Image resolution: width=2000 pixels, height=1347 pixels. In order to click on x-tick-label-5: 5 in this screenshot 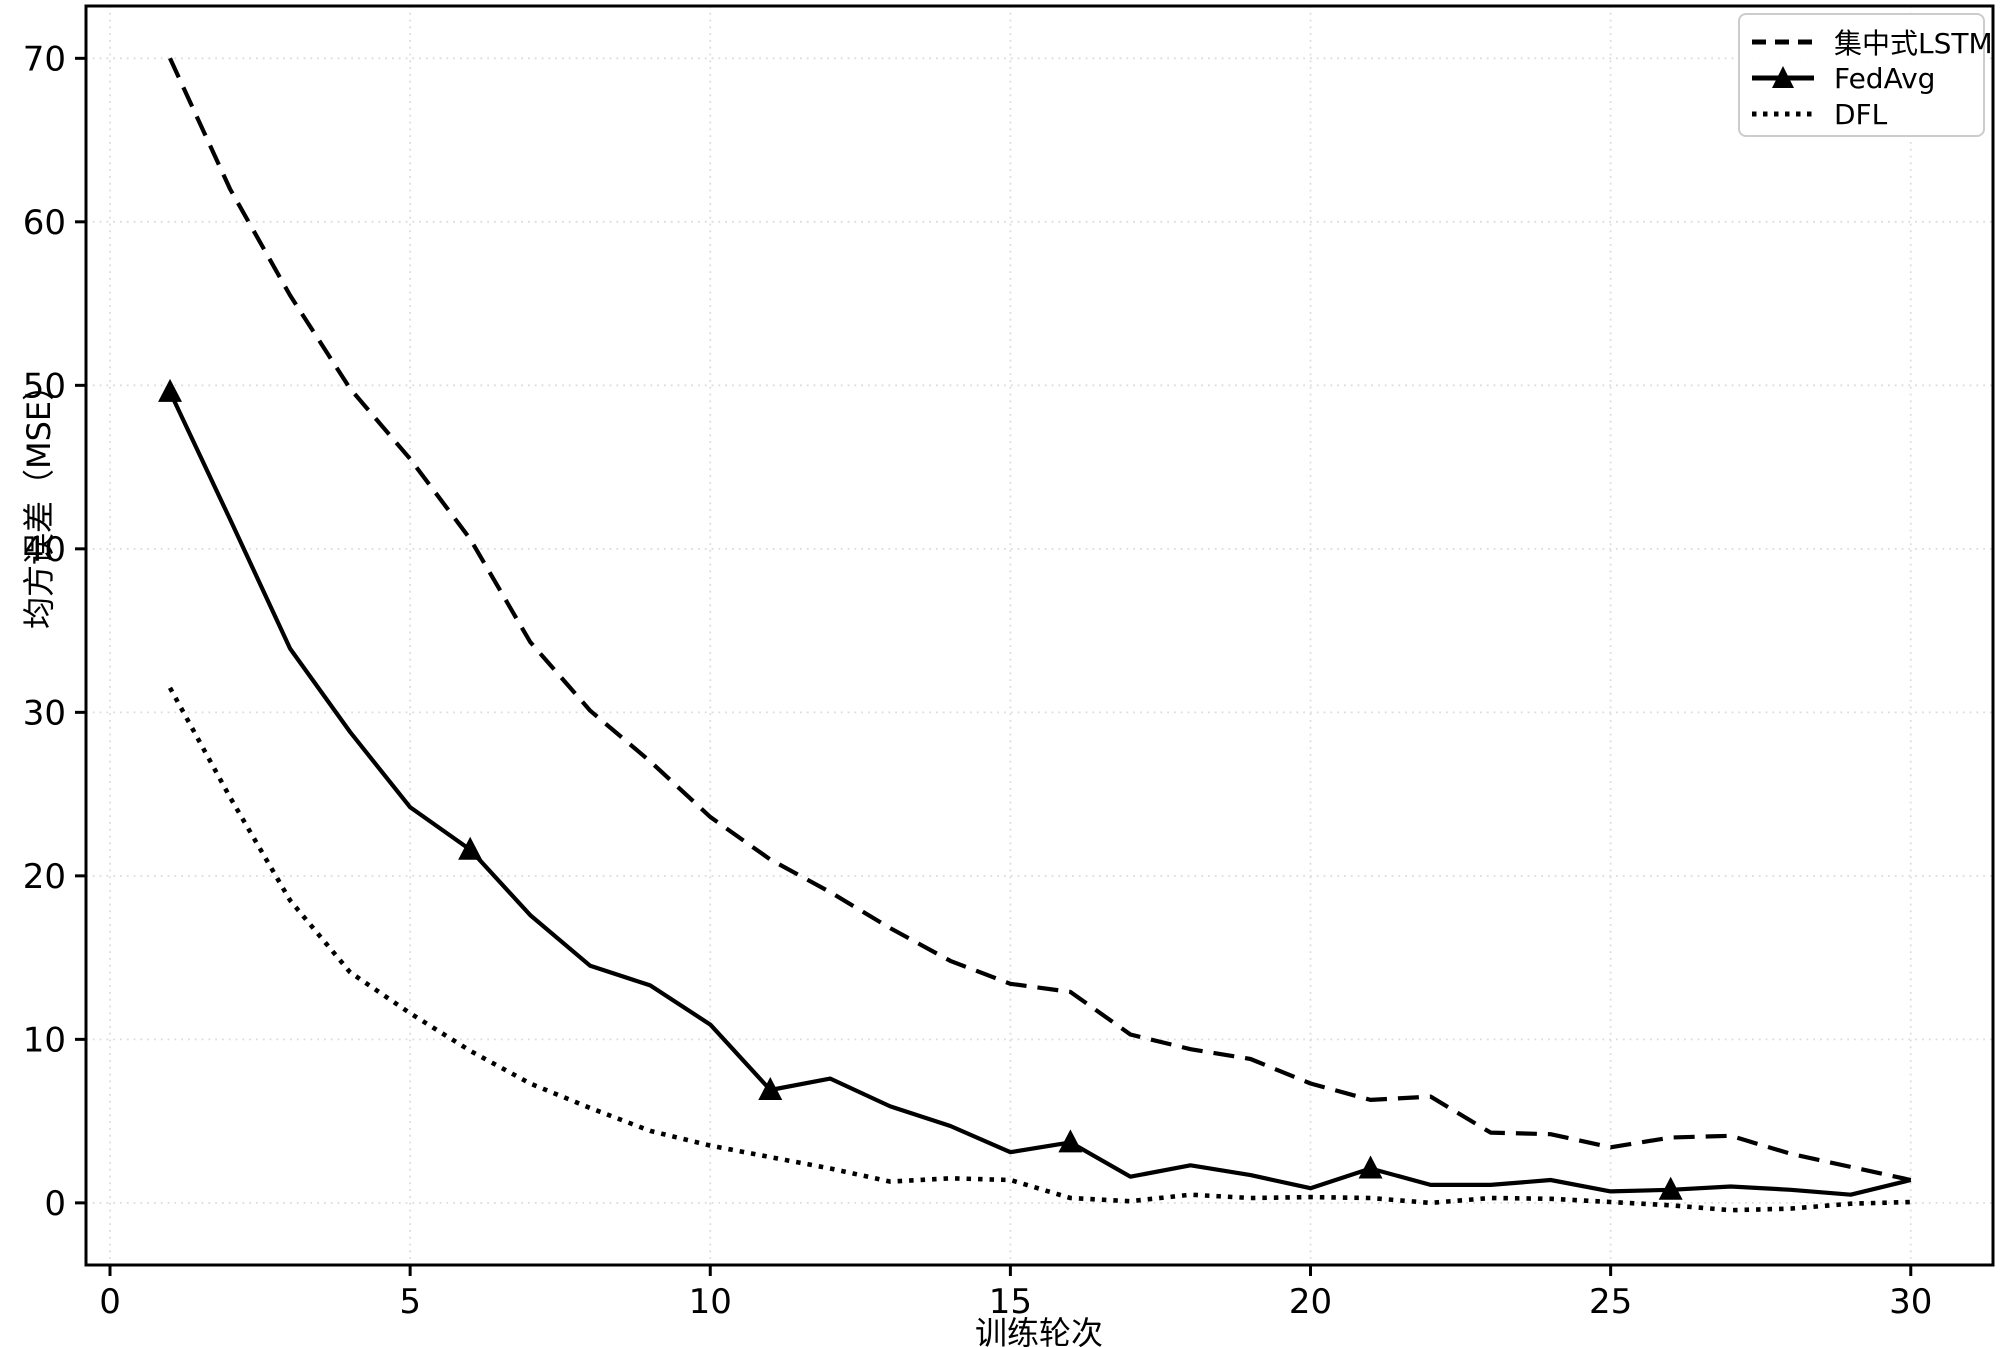, I will do `click(410, 1302)`.